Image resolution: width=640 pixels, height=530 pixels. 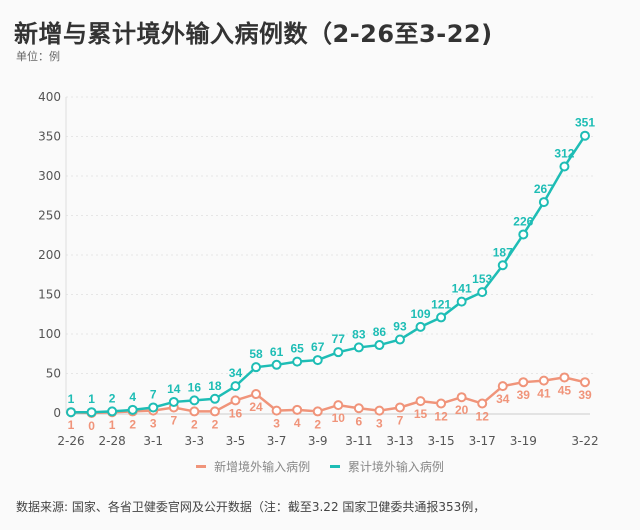 What do you see at coordinates (195, 387) in the screenshot?
I see `data-label: 16` at bounding box center [195, 387].